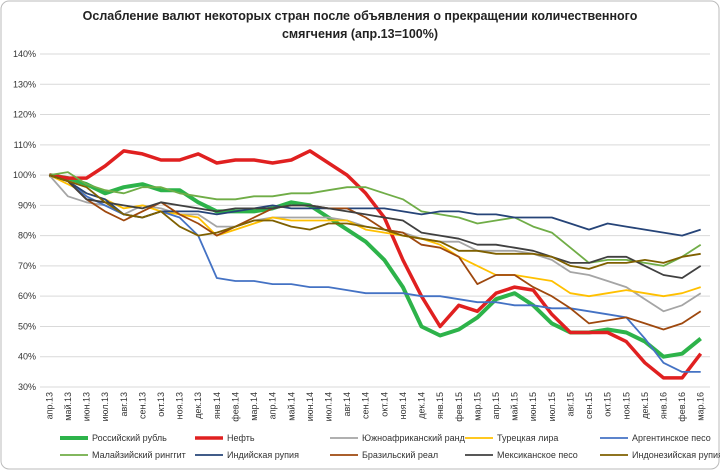  Describe the element at coordinates (477, 406) in the screenshot. I see `x-tick-label: мар.15` at that location.